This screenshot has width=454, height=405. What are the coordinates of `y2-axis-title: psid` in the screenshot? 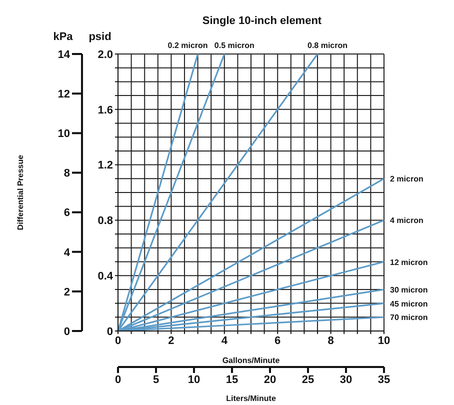 It's located at (100, 37).